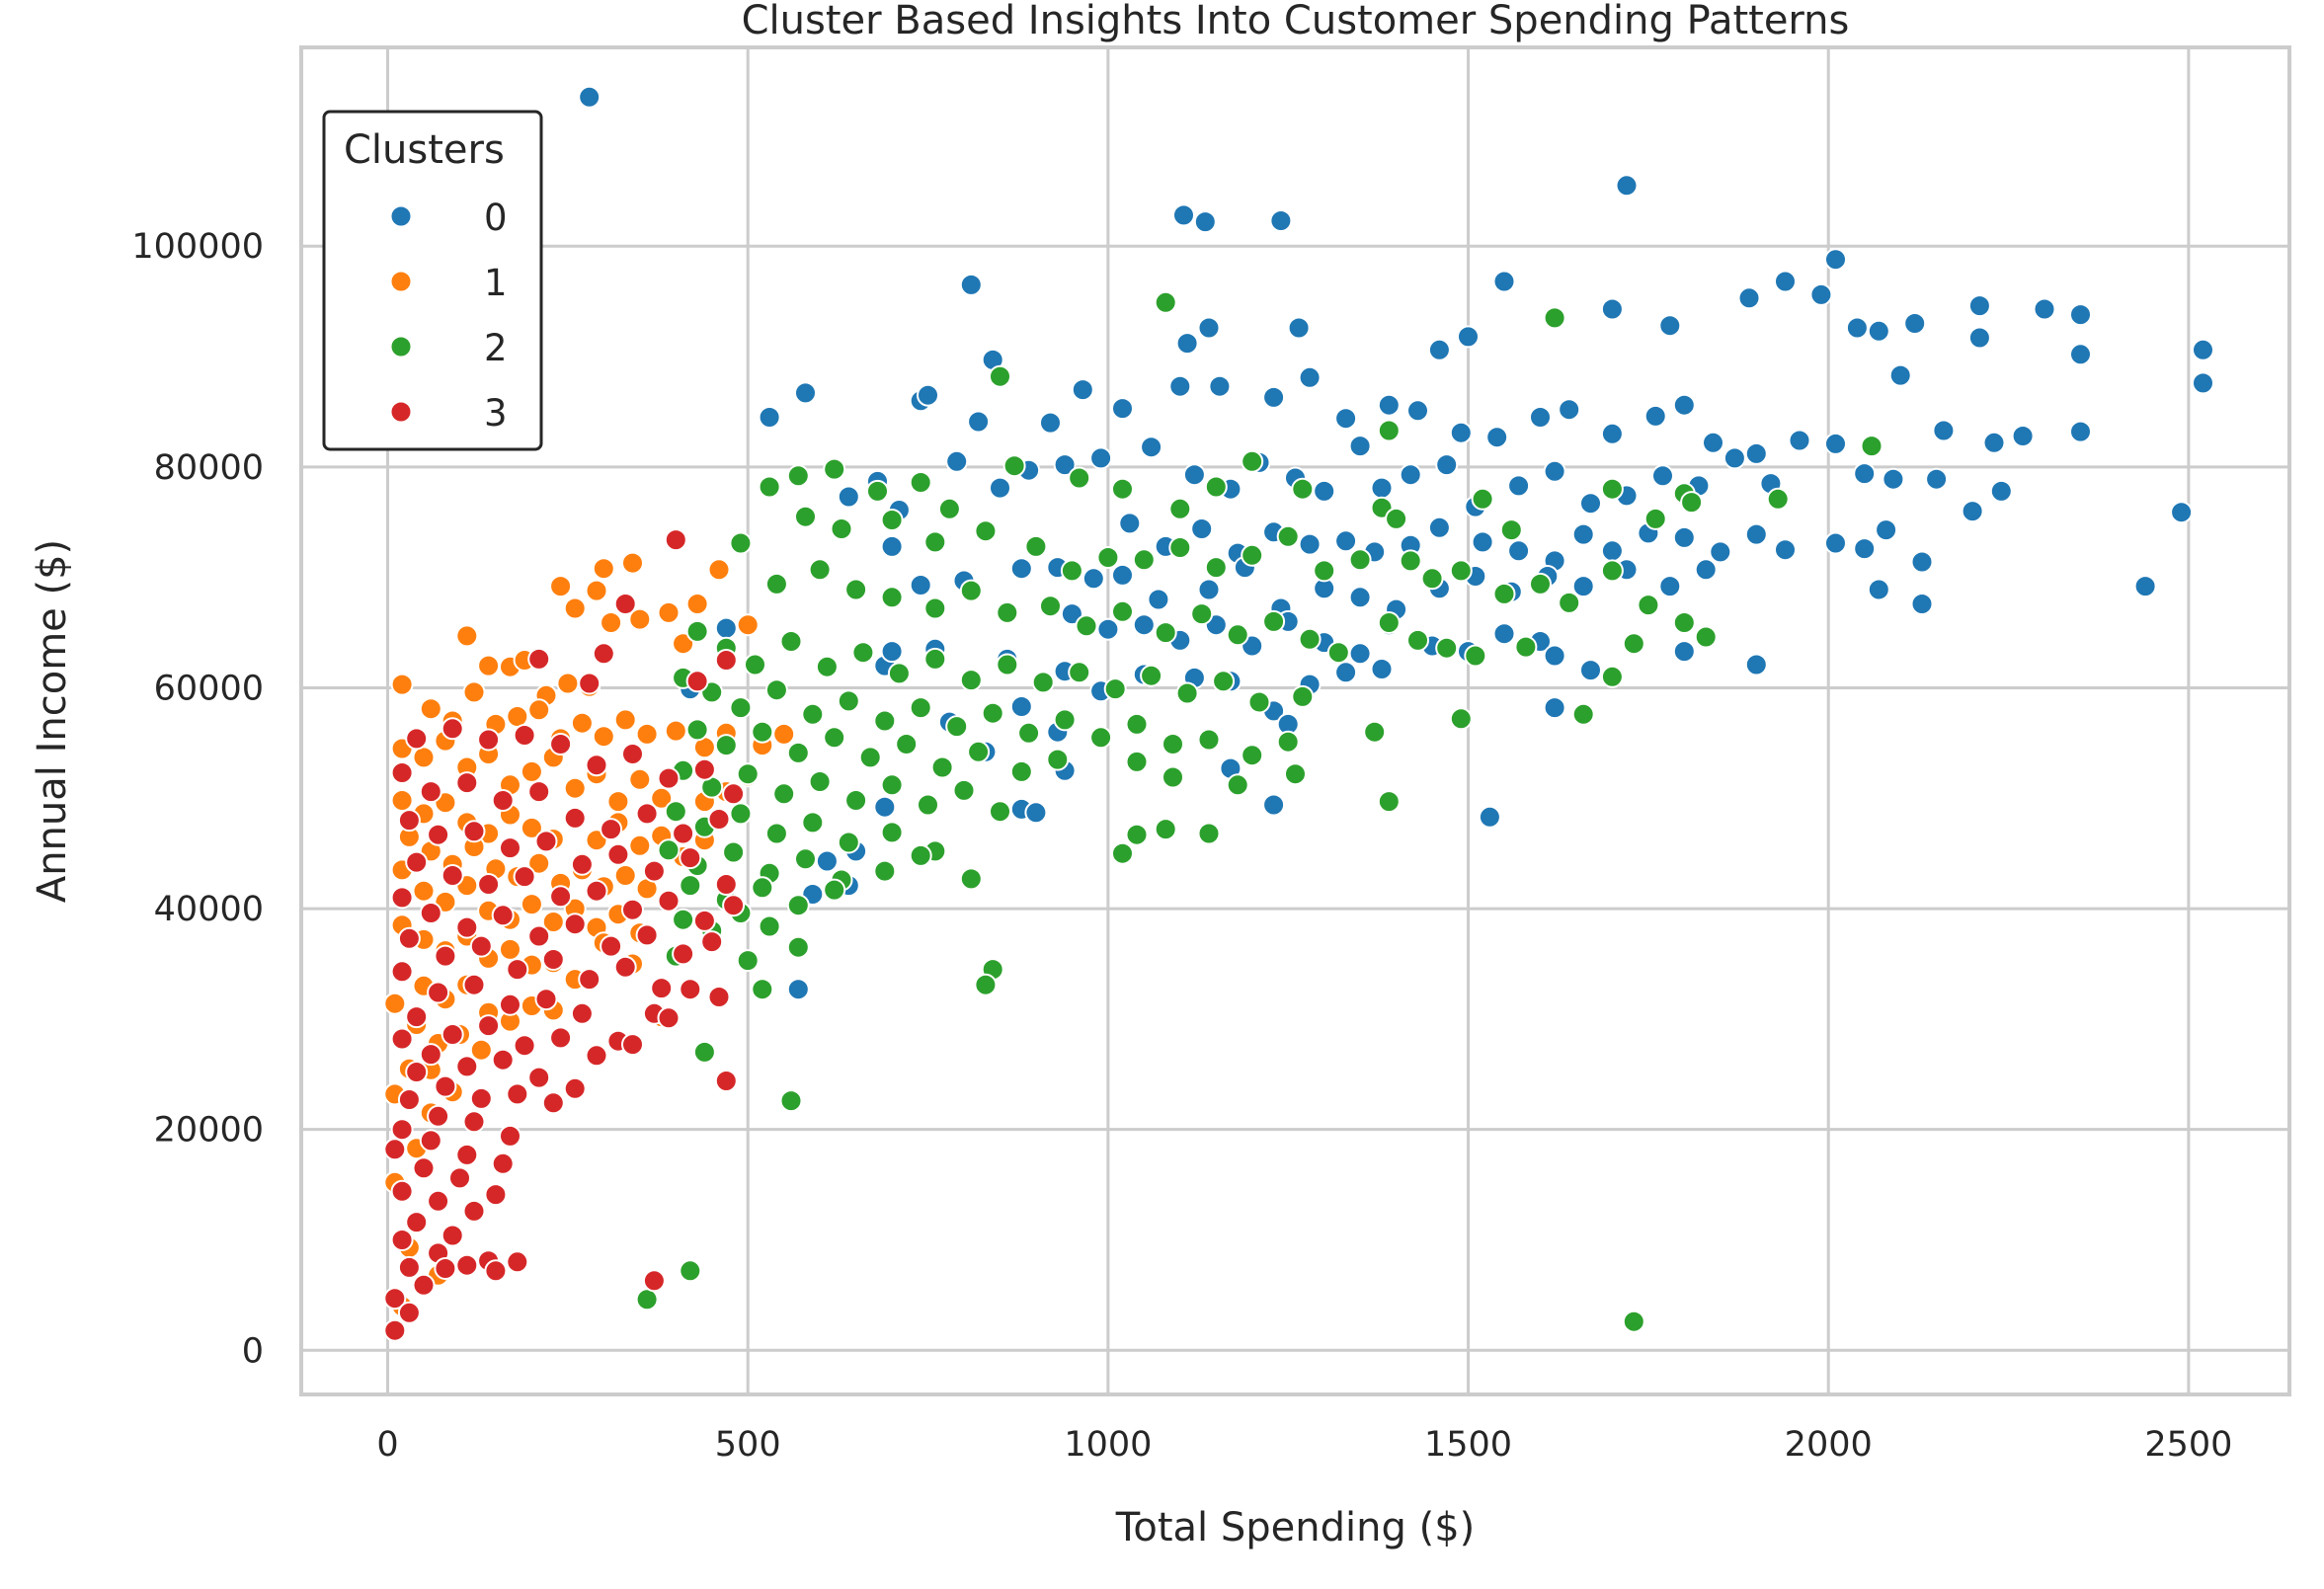 The height and width of the screenshot is (1589, 2324). Describe the element at coordinates (1295, 1527) in the screenshot. I see `x-axis-title: Total Spending ($)` at that location.